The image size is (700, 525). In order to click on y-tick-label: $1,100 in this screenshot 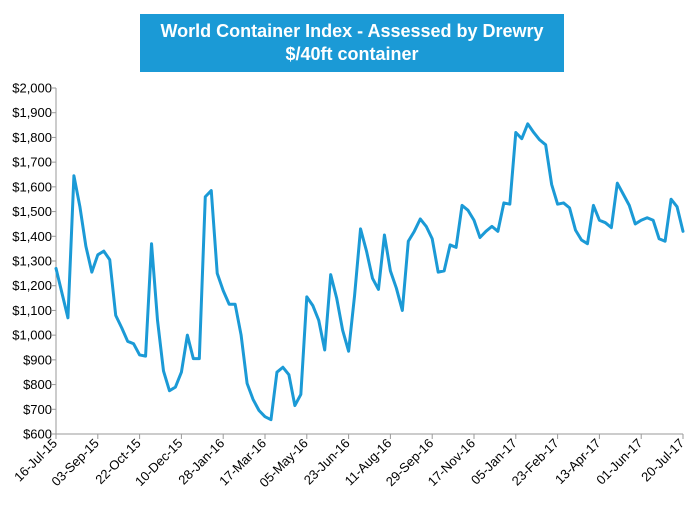, I will do `click(32, 310)`.